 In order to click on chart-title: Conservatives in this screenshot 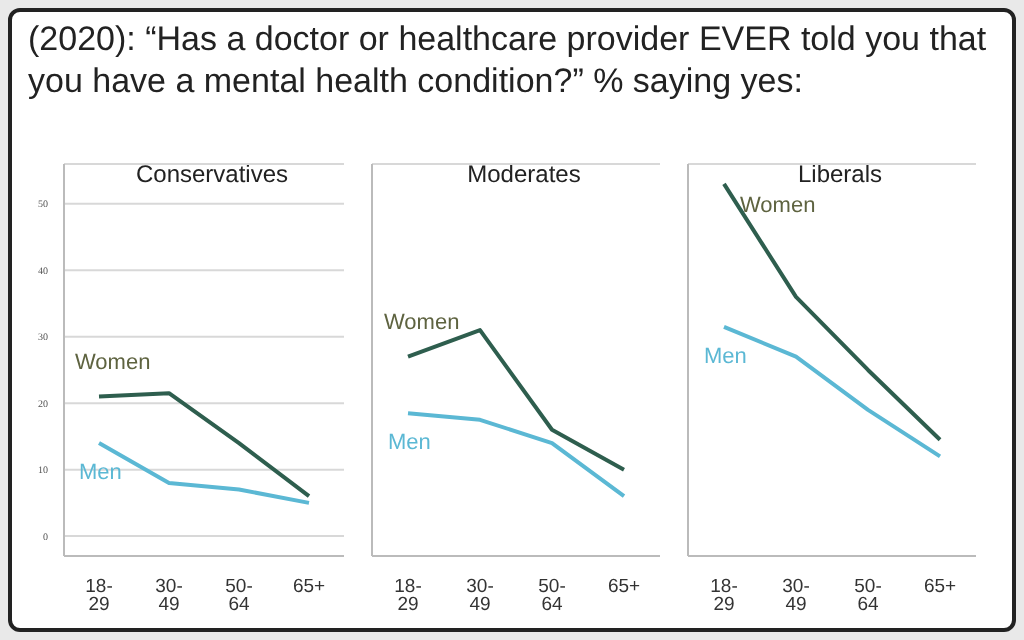, I will do `click(212, 174)`.